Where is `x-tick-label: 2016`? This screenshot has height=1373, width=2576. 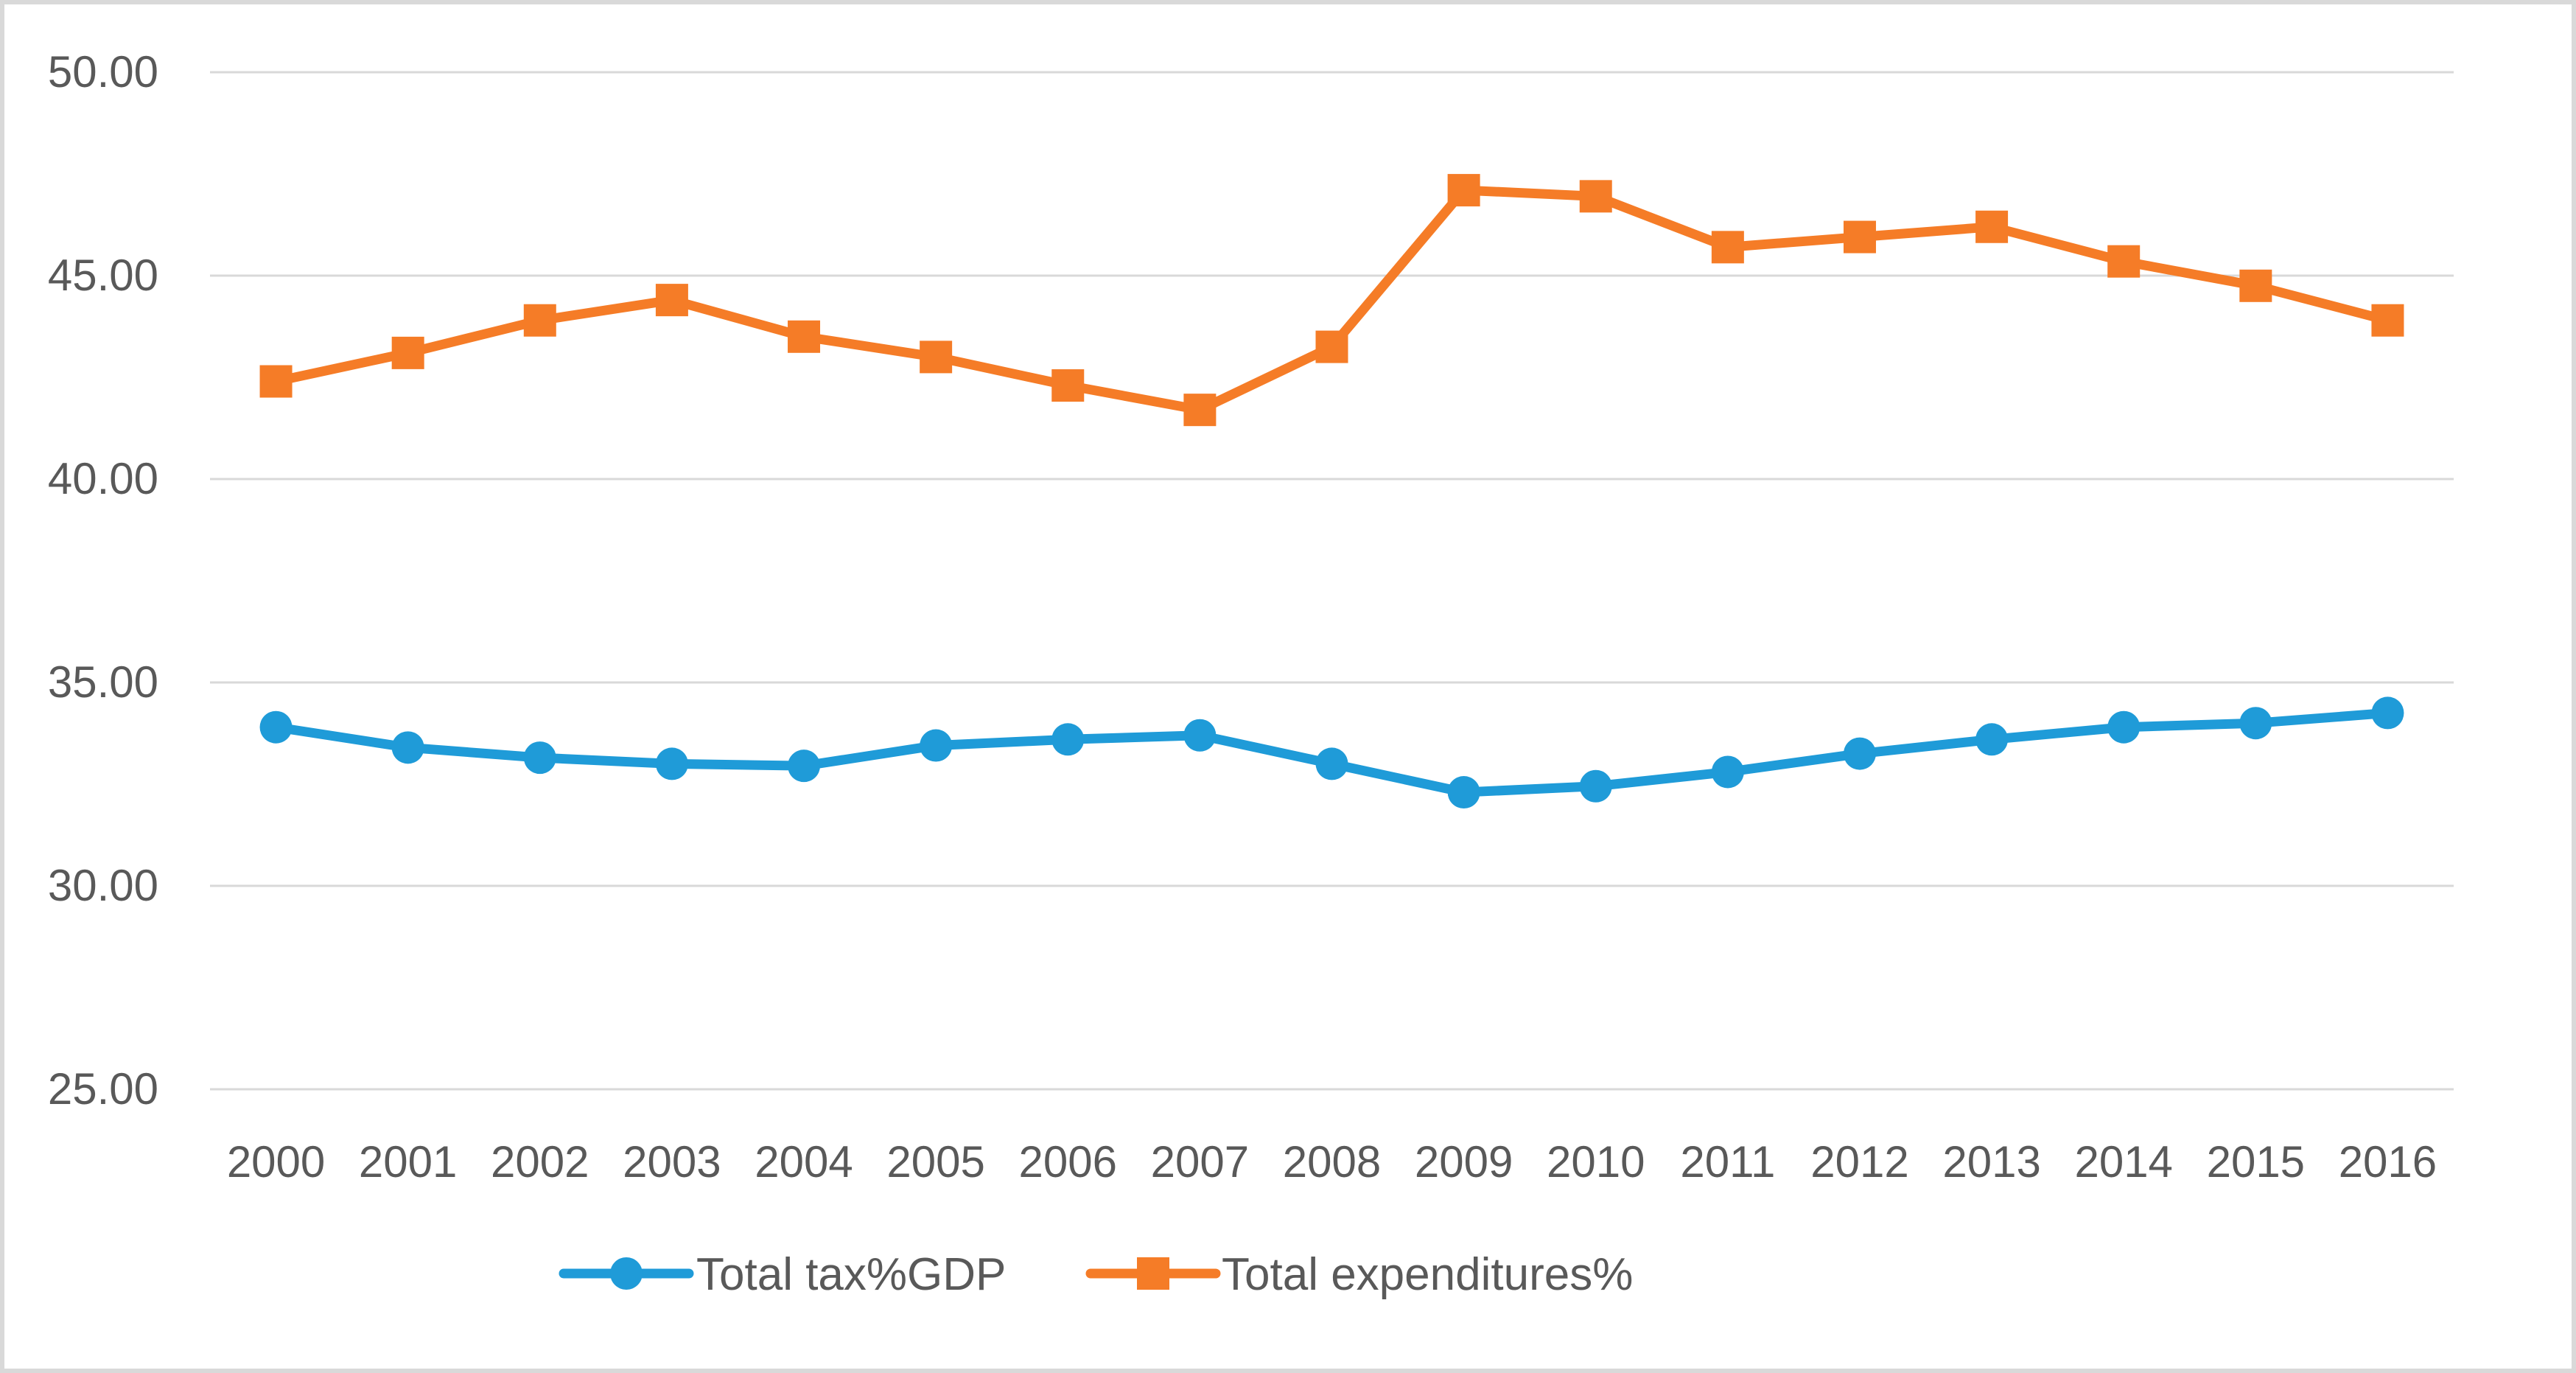
x-tick-label: 2016 is located at coordinates (2388, 1162).